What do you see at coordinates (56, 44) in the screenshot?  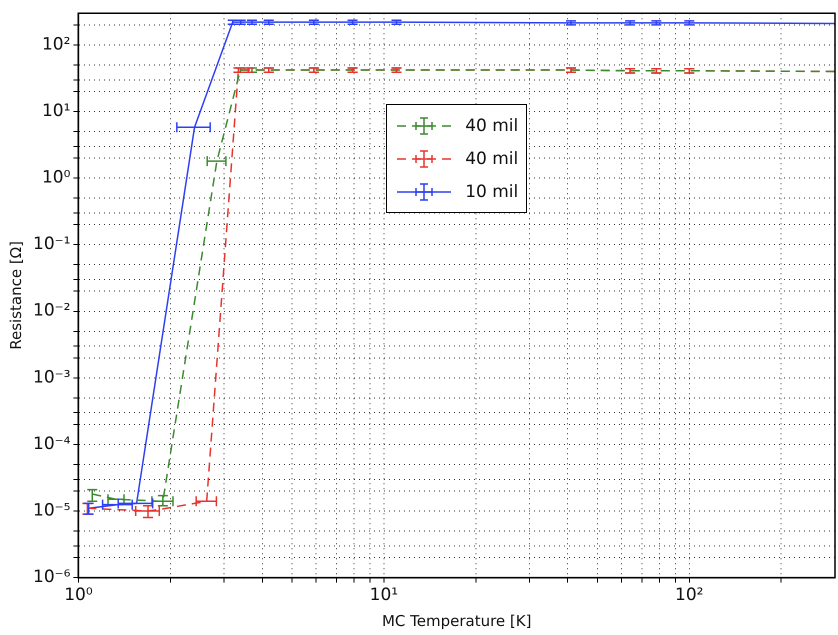 I see `y-tick-label: 10²` at bounding box center [56, 44].